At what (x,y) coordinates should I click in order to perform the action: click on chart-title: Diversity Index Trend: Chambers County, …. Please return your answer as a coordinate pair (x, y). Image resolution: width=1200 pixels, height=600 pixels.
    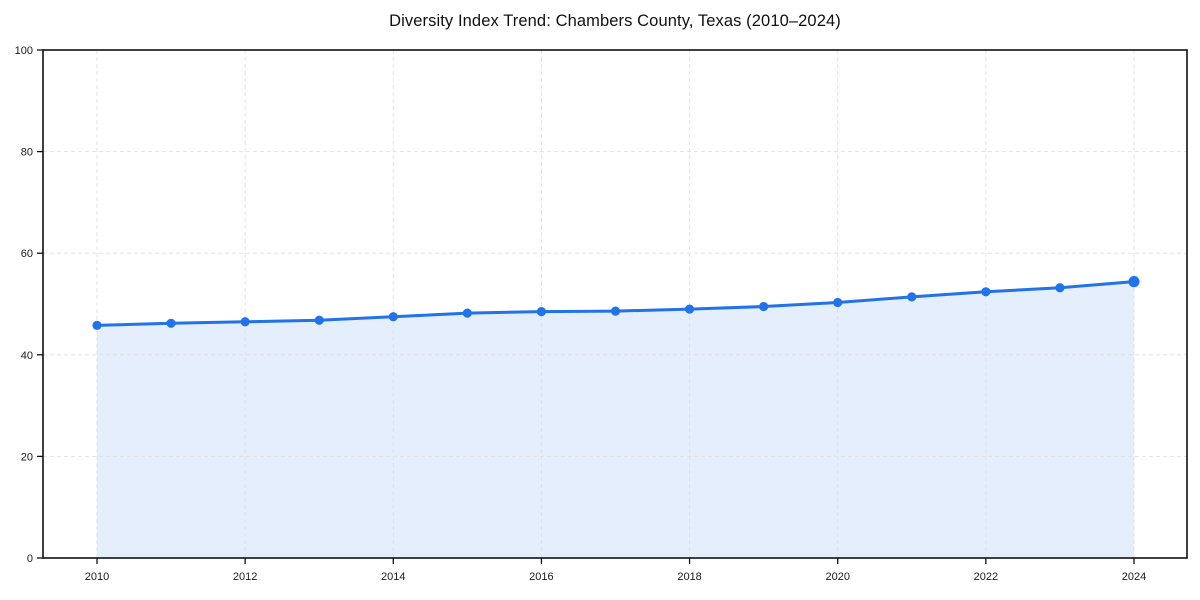
    Looking at the image, I should click on (615, 21).